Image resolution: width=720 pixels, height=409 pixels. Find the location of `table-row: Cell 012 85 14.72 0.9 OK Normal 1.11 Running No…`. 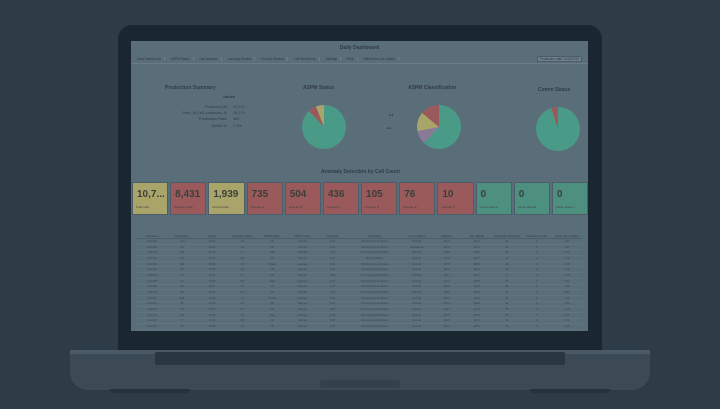

table-row: Cell 012 85 14.72 0.9 OK Normal 1.11 Running No… is located at coordinates (359, 305).